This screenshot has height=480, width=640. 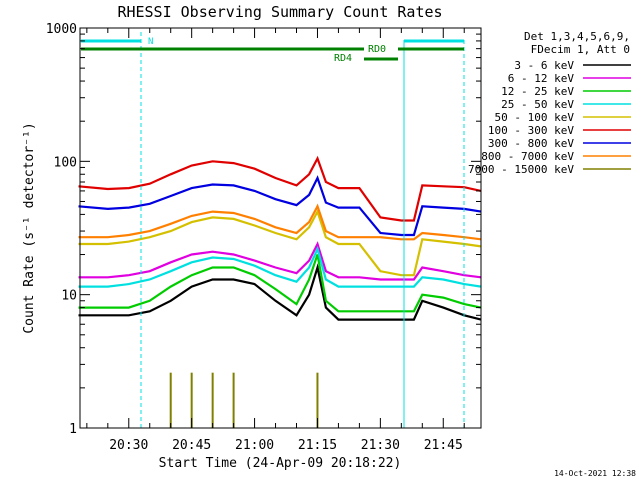 I want to click on footer-timestamp: 14-Oct-2021 12:38, so click(x=595, y=473).